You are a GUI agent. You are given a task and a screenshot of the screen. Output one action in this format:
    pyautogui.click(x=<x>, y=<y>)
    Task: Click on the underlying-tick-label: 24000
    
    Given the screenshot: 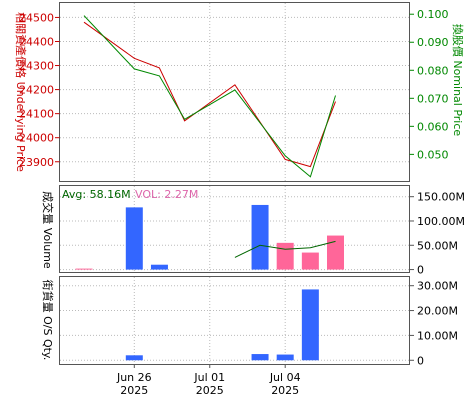 What is the action you would take?
    pyautogui.click(x=36, y=138)
    